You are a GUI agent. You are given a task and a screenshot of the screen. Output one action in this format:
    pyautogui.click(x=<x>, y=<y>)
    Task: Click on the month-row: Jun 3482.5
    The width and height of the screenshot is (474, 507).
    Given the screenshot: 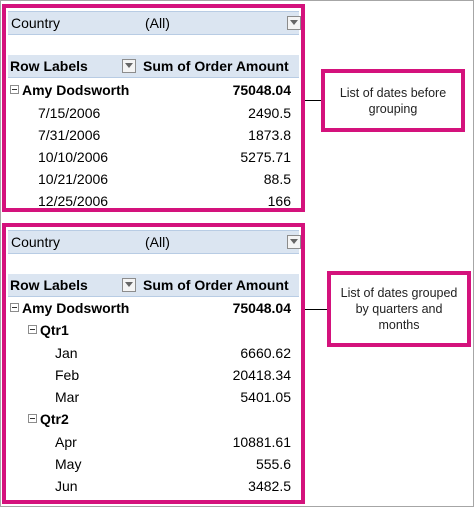 What is the action you would take?
    pyautogui.click(x=153, y=486)
    